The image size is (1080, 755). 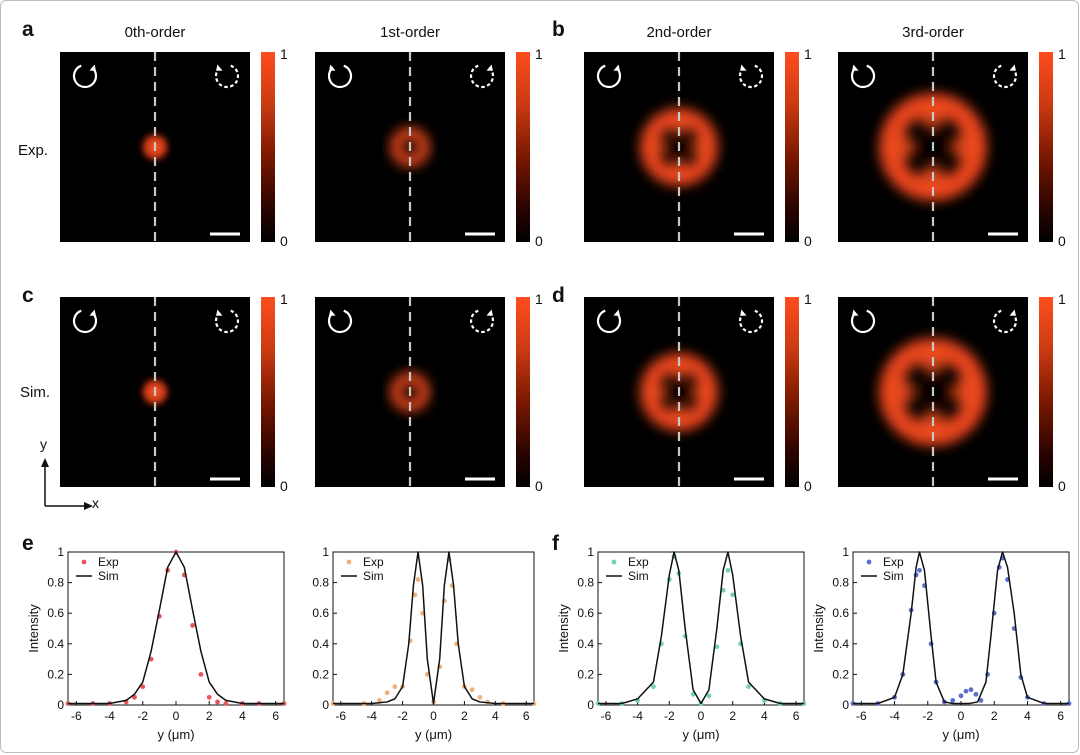 What do you see at coordinates (33, 150) in the screenshot?
I see `row-label-exp: Exp.` at bounding box center [33, 150].